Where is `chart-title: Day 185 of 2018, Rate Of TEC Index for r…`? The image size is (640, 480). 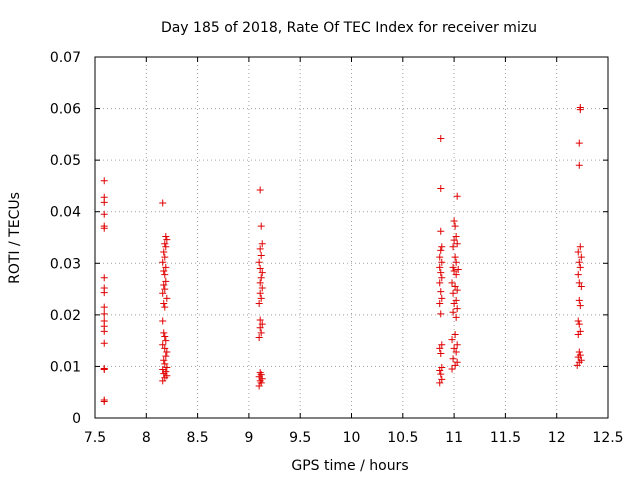 chart-title: Day 185 of 2018, Rate Of TEC Index for r… is located at coordinates (349, 28).